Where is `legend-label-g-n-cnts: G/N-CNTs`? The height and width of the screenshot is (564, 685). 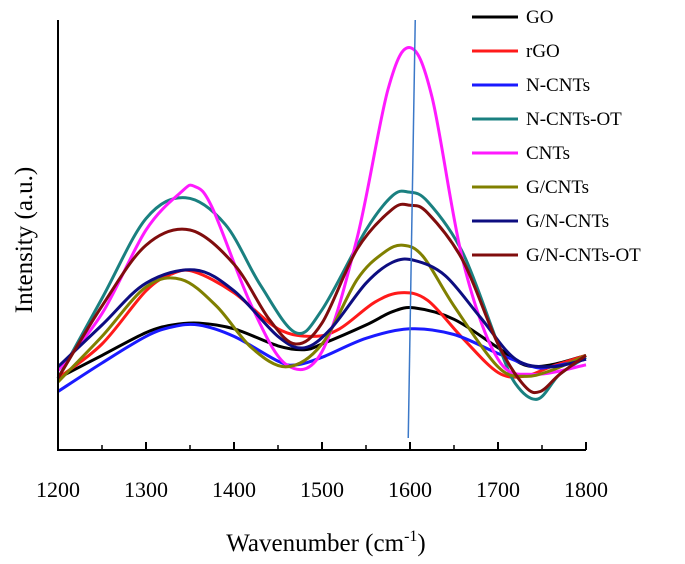 legend-label-g-n-cnts: G/N-CNTs is located at coordinates (567, 221).